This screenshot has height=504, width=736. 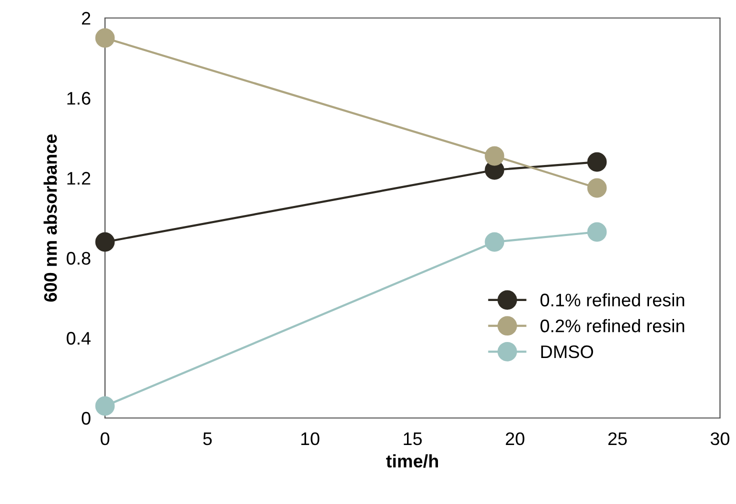 I want to click on y-tick-label: 0.4, so click(x=78, y=338).